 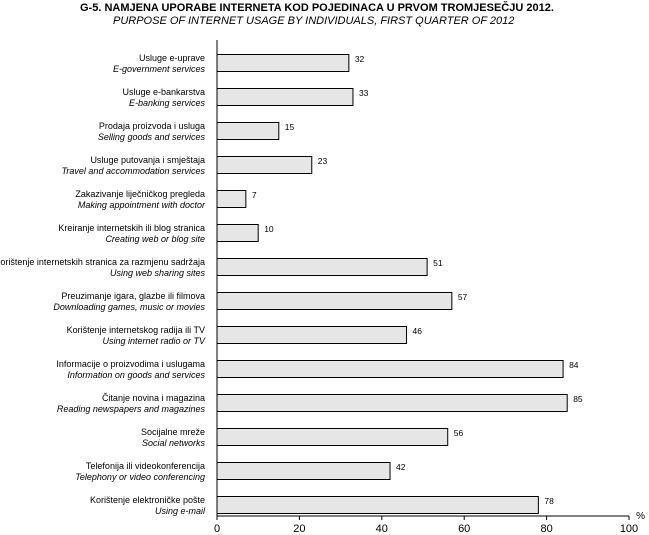 What do you see at coordinates (133, 296) in the screenshot?
I see `category-label: Preuzimanje igara, glazbe ili filmova` at bounding box center [133, 296].